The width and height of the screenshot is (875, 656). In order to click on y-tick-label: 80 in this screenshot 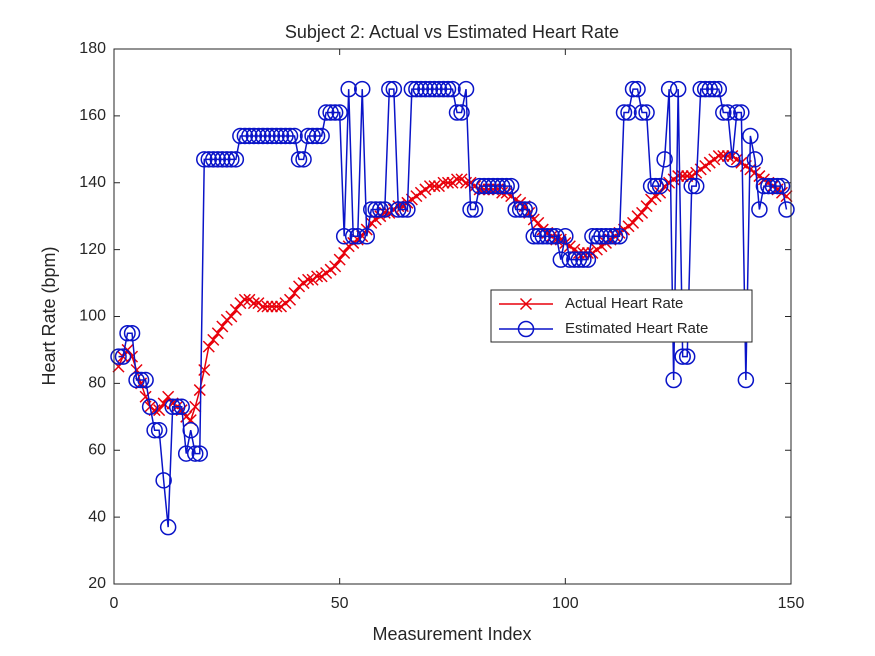, I will do `click(97, 383)`.